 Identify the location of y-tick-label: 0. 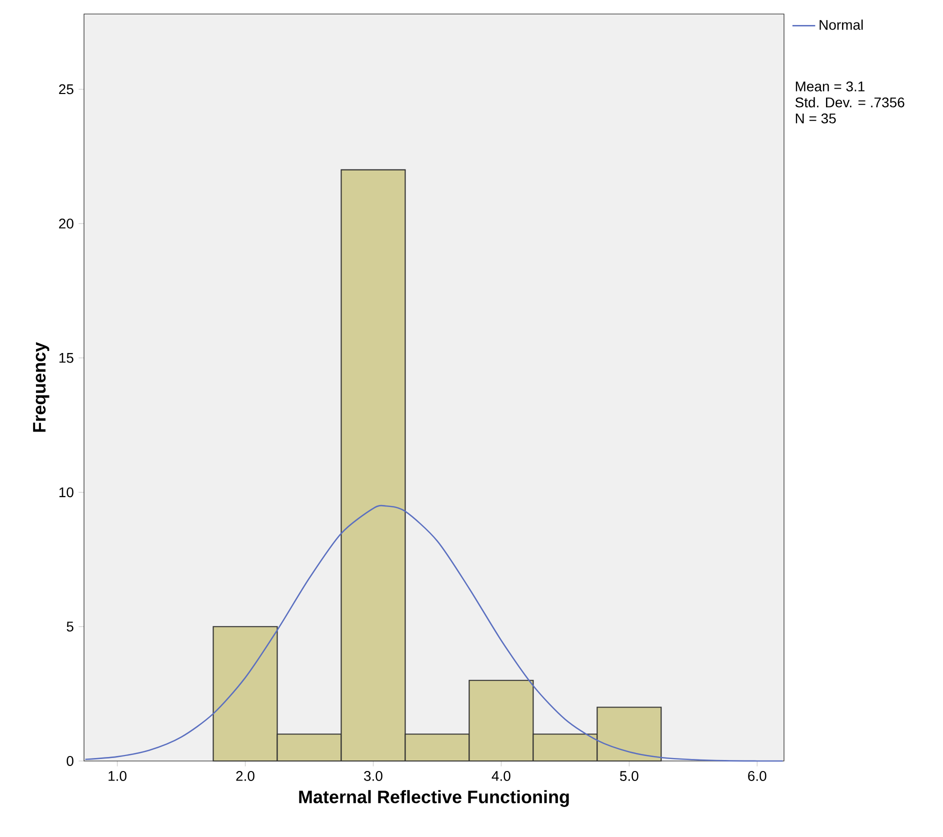
(70, 761).